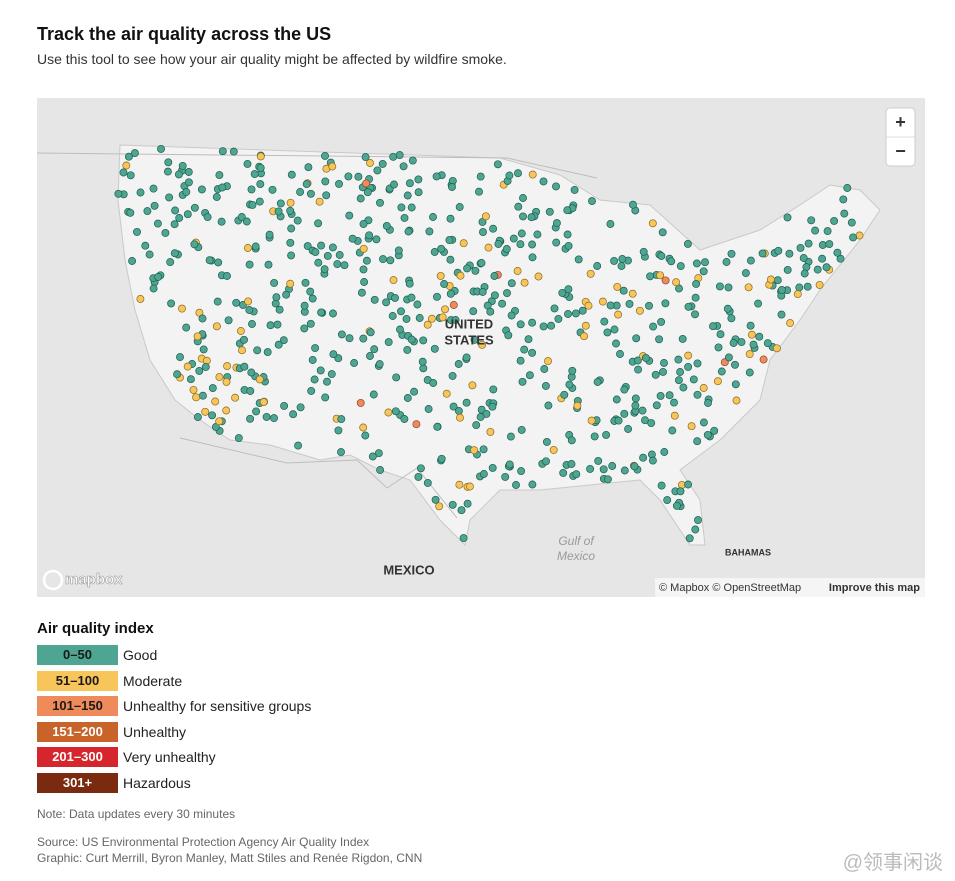 Image resolution: width=955 pixels, height=881 pixels. I want to click on mapbox-logo: mapbox, so click(94, 580).